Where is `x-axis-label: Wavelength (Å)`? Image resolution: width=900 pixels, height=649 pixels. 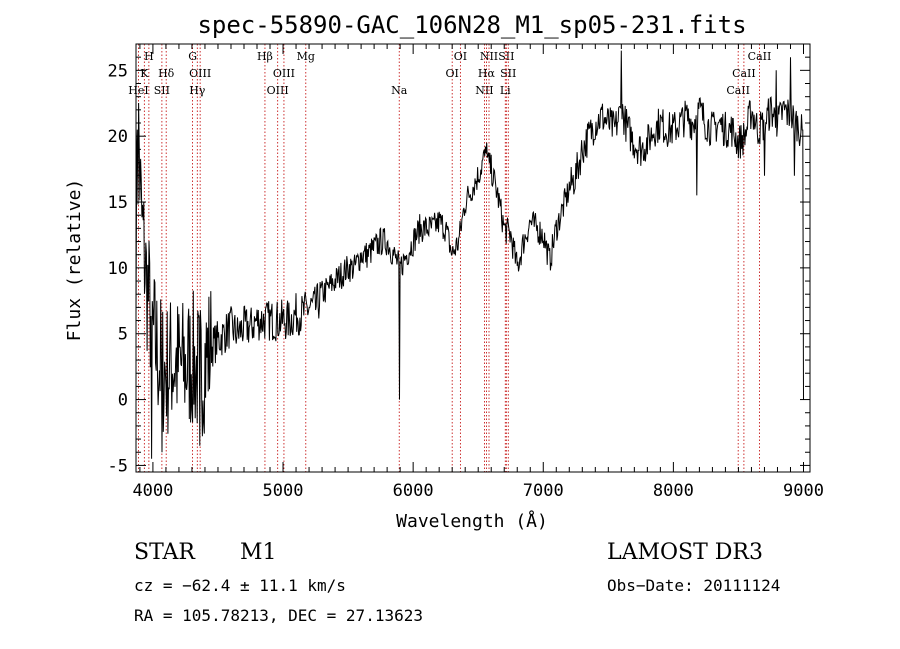 x-axis-label: Wavelength (Å) is located at coordinates (472, 521).